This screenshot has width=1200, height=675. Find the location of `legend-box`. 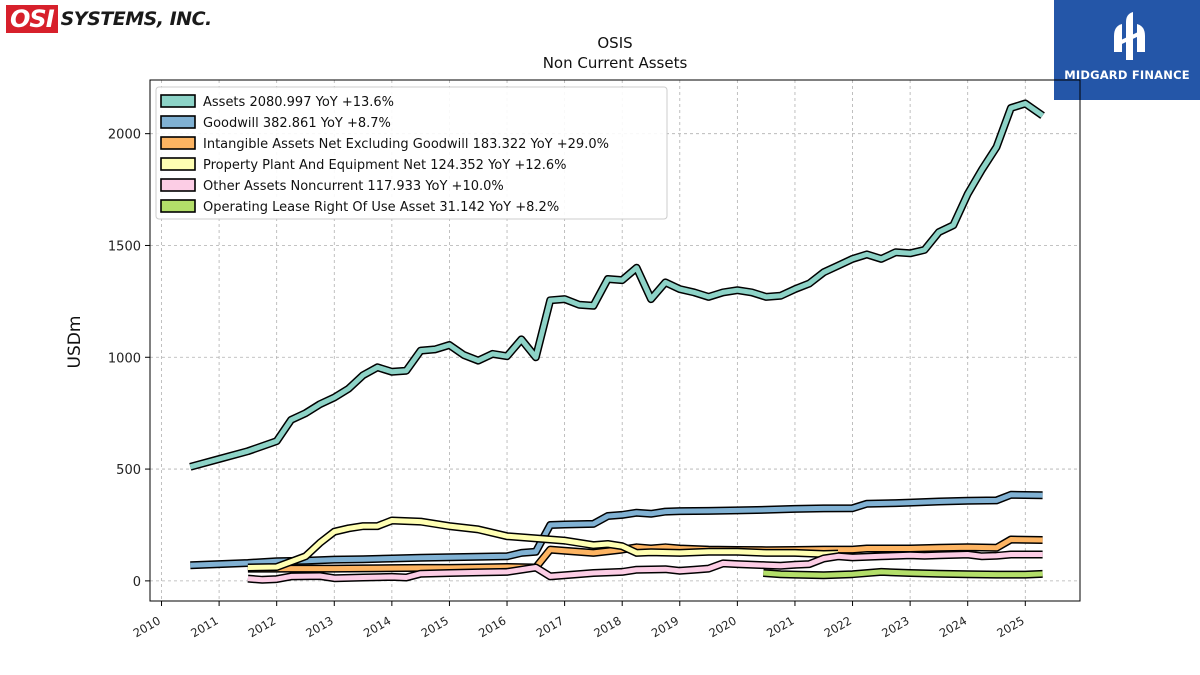

legend-box is located at coordinates (411, 153).